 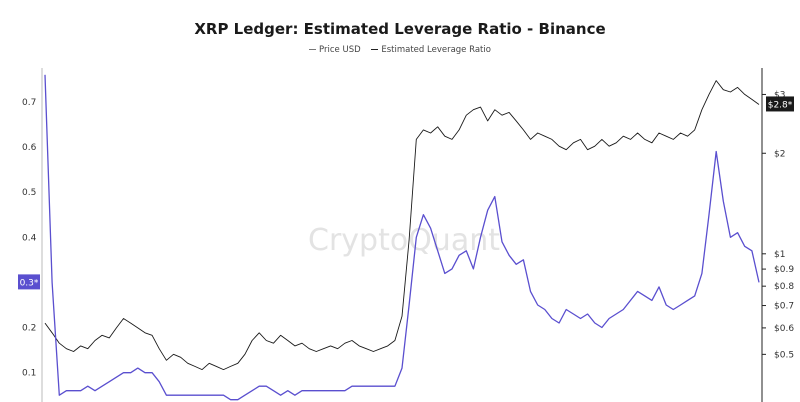 I want to click on badge-left-label: 0.3*, so click(x=29, y=283).